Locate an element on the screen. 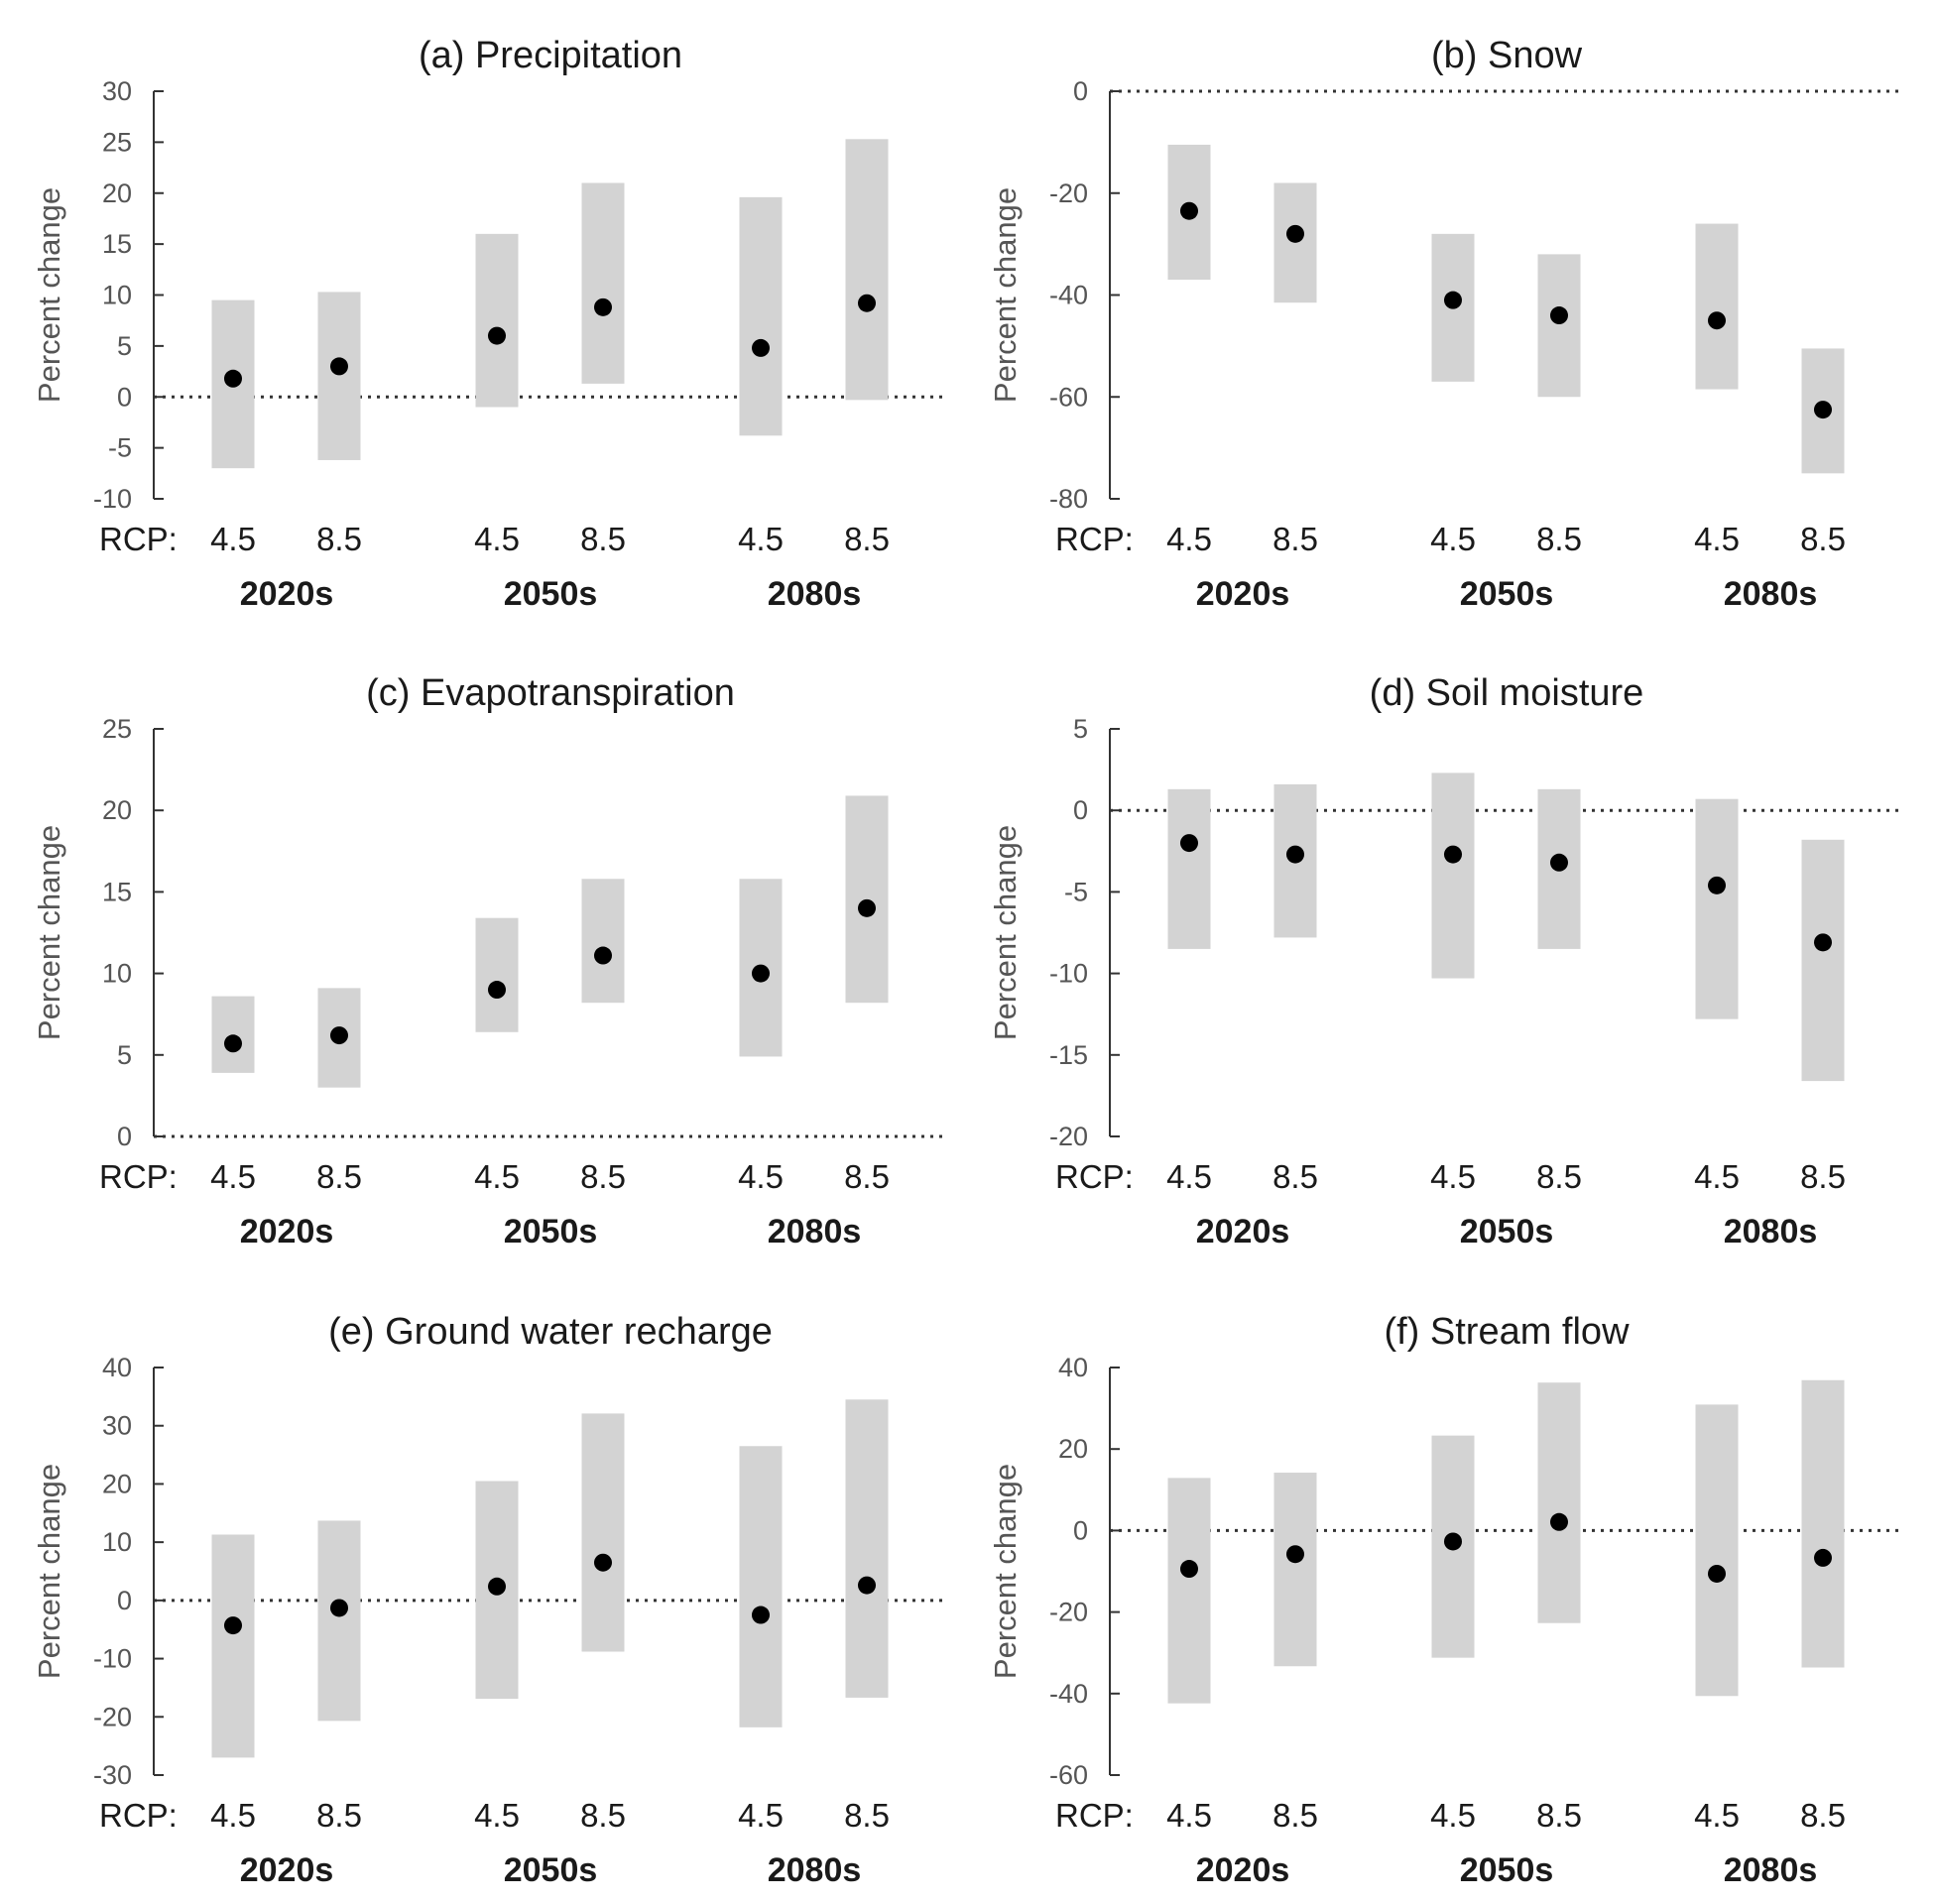 The height and width of the screenshot is (1904, 1937). y-tick-label: -30 is located at coordinates (113, 1775).